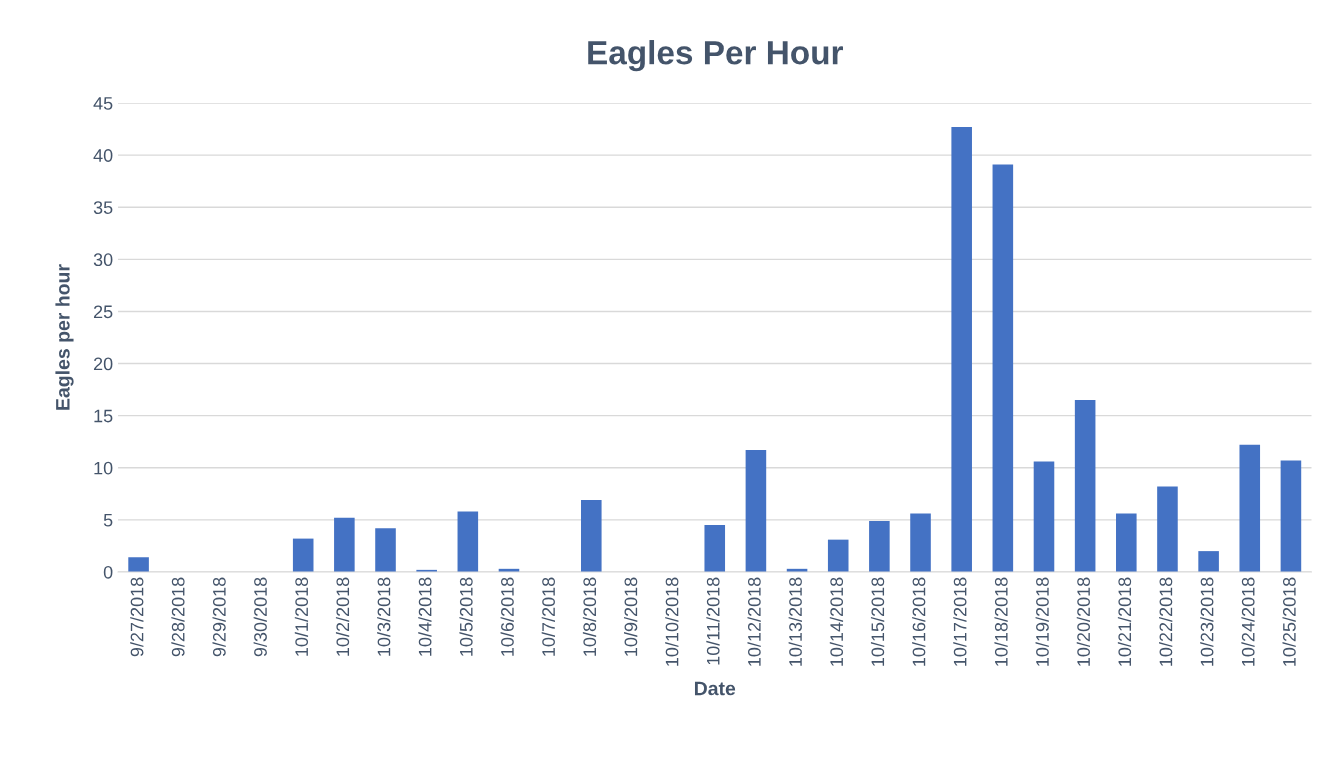  Describe the element at coordinates (103, 103) in the screenshot. I see `y-tick-label: 45` at that location.